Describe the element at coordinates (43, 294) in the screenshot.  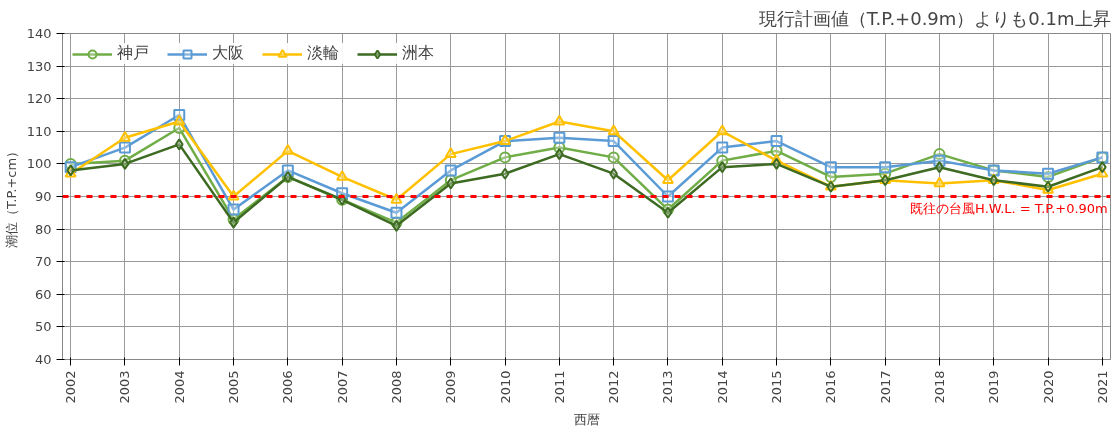
I see `y-tick-label: 60` at that location.